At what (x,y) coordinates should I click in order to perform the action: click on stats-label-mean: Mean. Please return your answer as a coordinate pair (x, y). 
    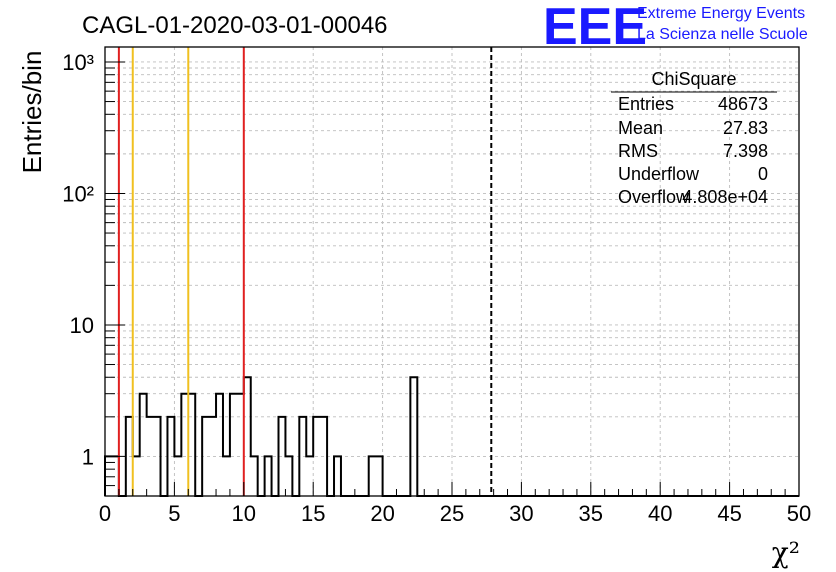
    Looking at the image, I should click on (640, 128).